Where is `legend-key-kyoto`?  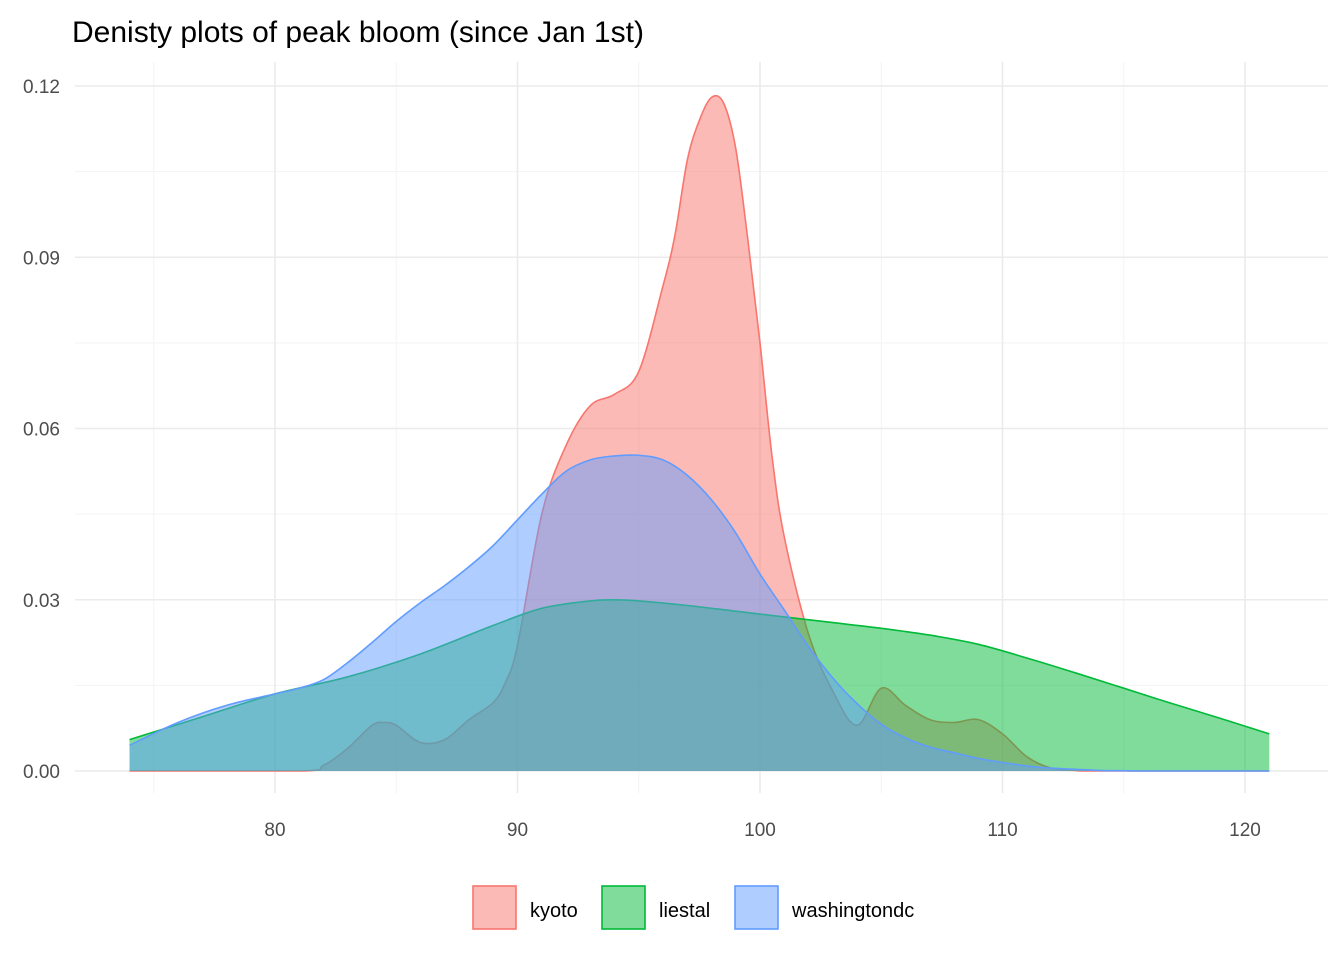 legend-key-kyoto is located at coordinates (494, 907).